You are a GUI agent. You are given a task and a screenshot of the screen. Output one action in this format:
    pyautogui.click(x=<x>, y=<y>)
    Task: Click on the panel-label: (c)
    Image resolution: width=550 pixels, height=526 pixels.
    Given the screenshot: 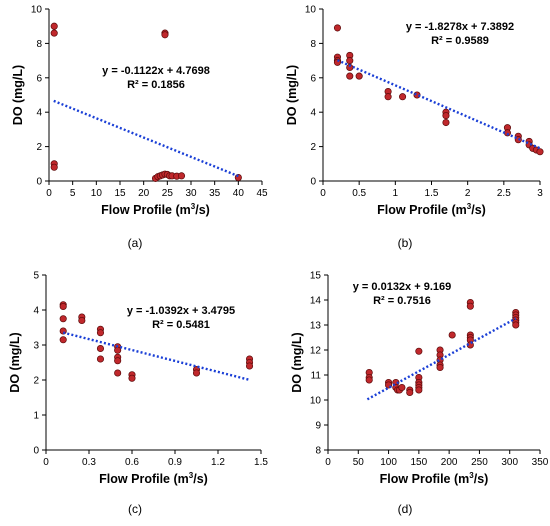 What is the action you would take?
    pyautogui.click(x=135, y=509)
    